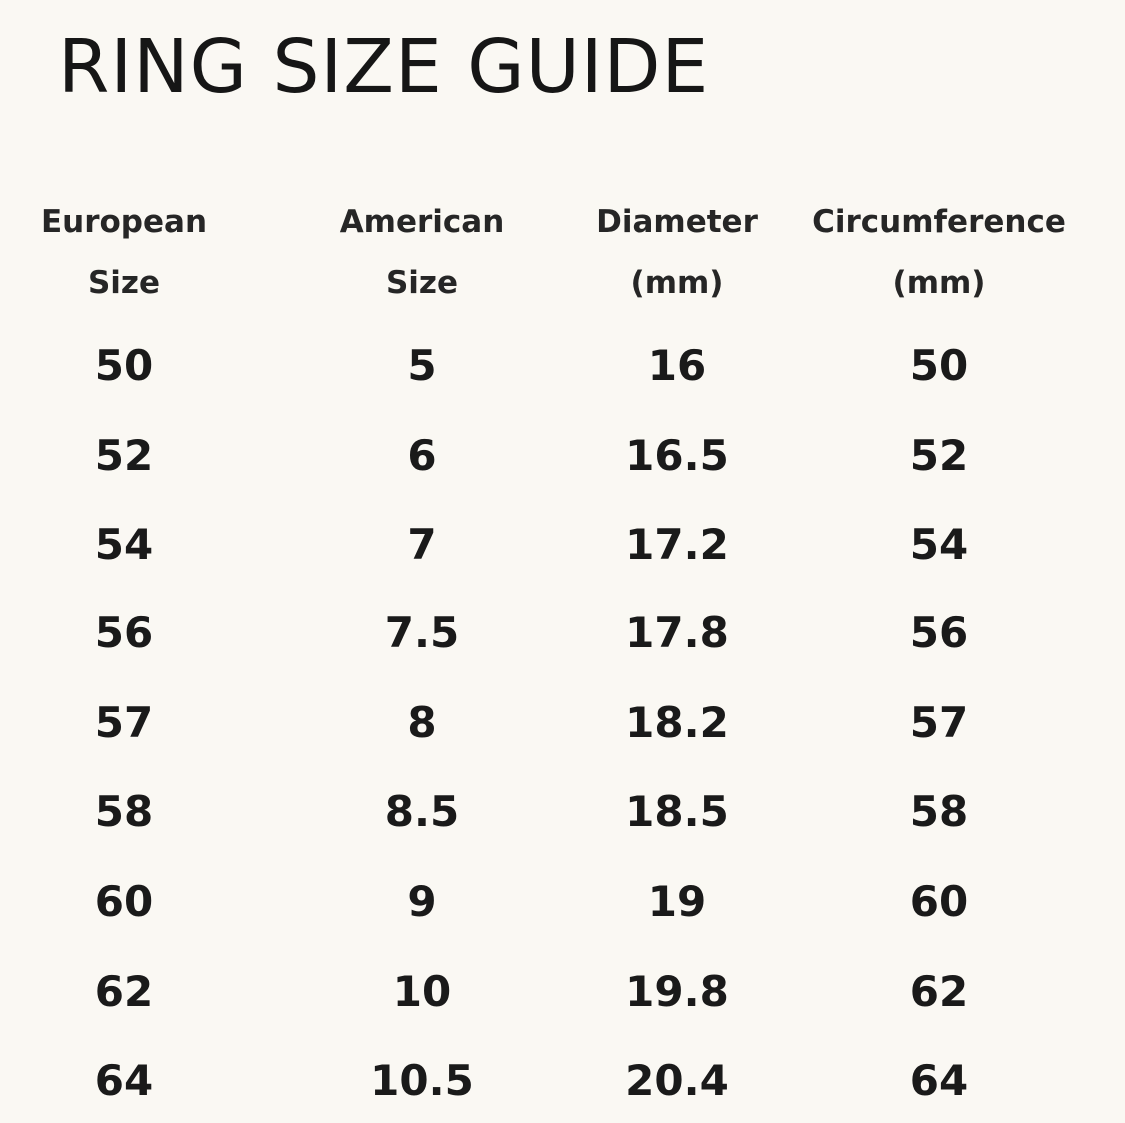 Image resolution: width=1125 pixels, height=1123 pixels. Describe the element at coordinates (422, 544) in the screenshot. I see `table-cell: 7` at that location.